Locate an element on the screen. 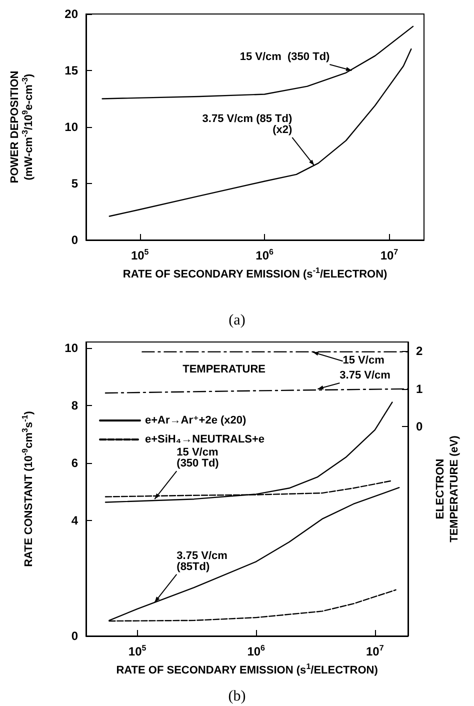  y-axis-title: RATE CONSTANT (10-9cm3s-1) is located at coordinates (27, 488).